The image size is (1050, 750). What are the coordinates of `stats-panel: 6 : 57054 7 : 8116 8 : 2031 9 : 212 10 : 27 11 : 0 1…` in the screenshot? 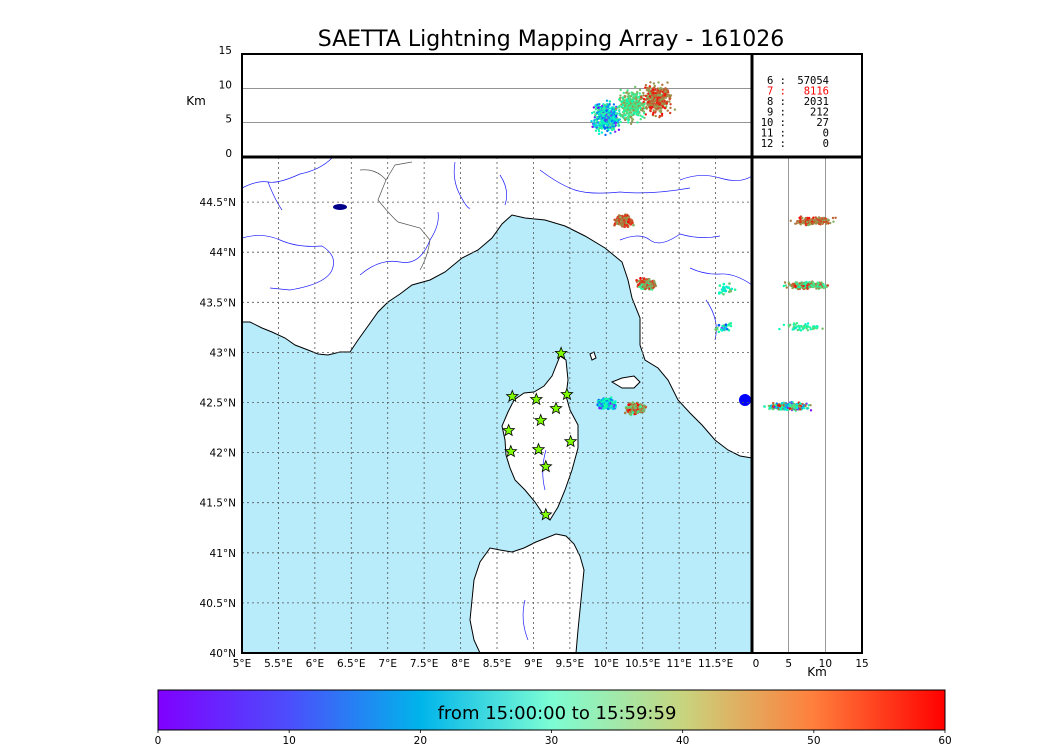 It's located at (807, 105).